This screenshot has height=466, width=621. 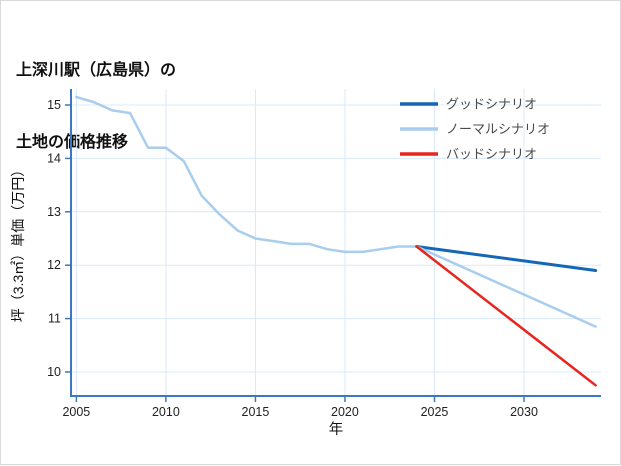 I want to click on y-tick-label: 13, so click(x=54, y=212).